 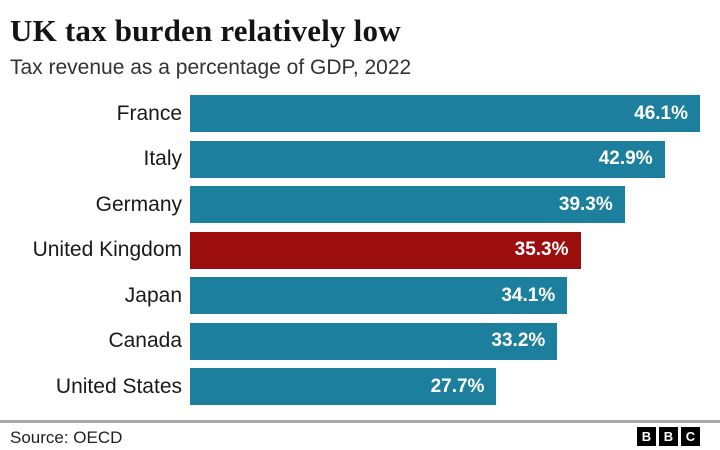 I want to click on bar-track: 35.3%, so click(x=445, y=250).